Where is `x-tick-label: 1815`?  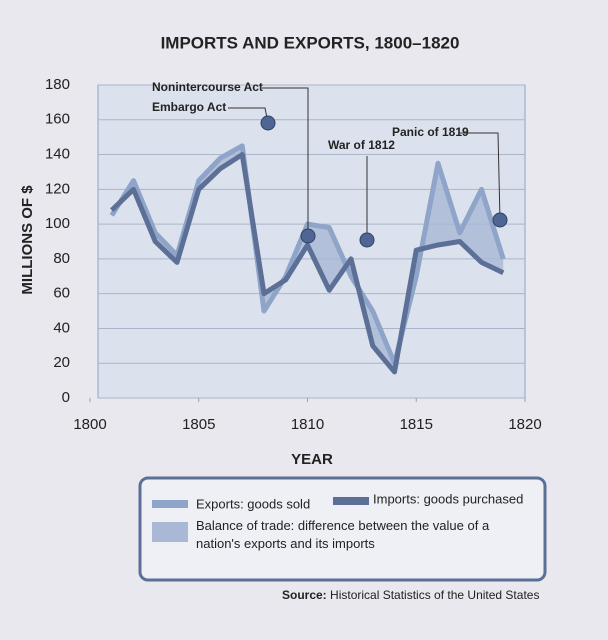 x-tick-label: 1815 is located at coordinates (416, 424).